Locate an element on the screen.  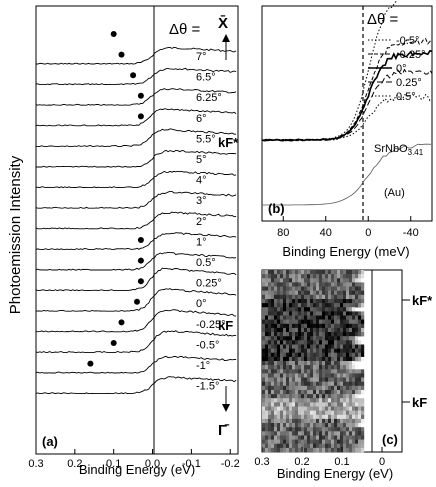
panel-a-angle-label: -0.5° is located at coordinates (207, 345).